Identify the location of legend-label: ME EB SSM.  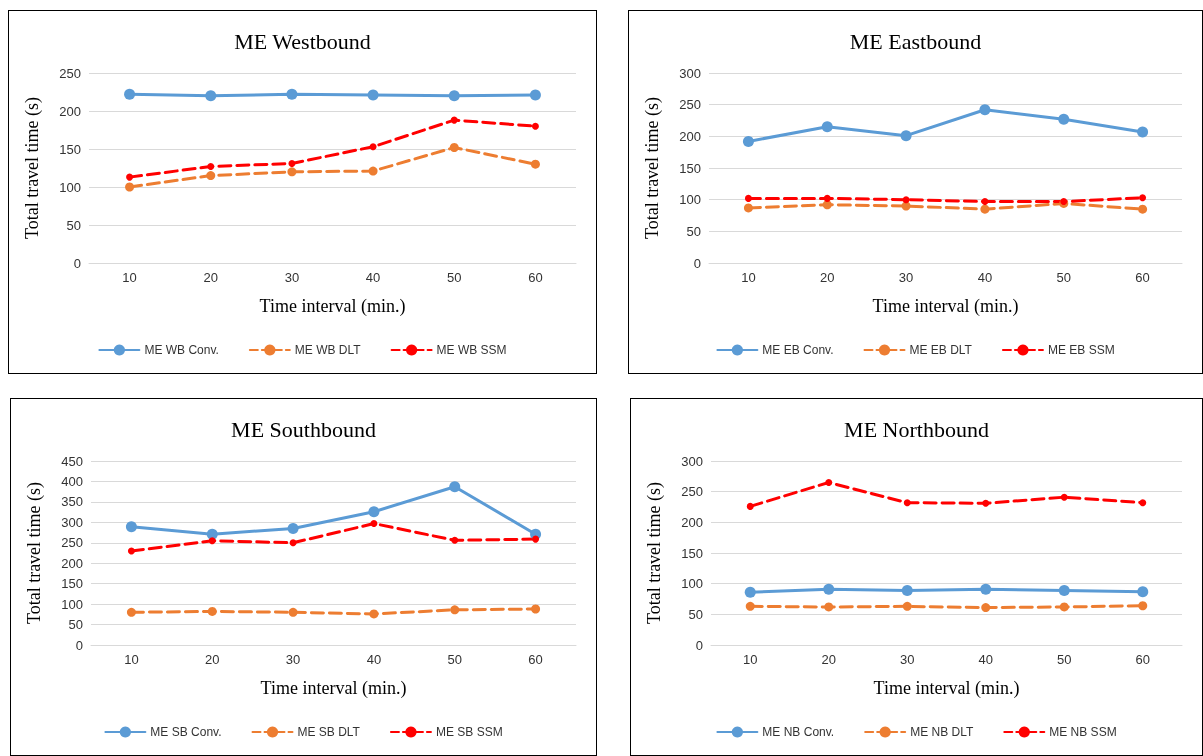
(1081, 350).